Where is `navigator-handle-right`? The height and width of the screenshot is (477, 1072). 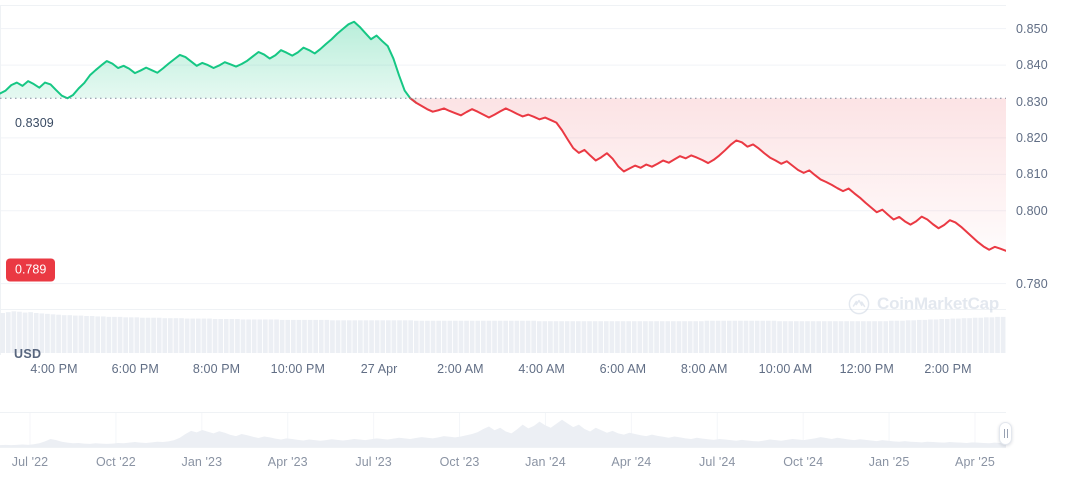
navigator-handle-right is located at coordinates (1005, 433).